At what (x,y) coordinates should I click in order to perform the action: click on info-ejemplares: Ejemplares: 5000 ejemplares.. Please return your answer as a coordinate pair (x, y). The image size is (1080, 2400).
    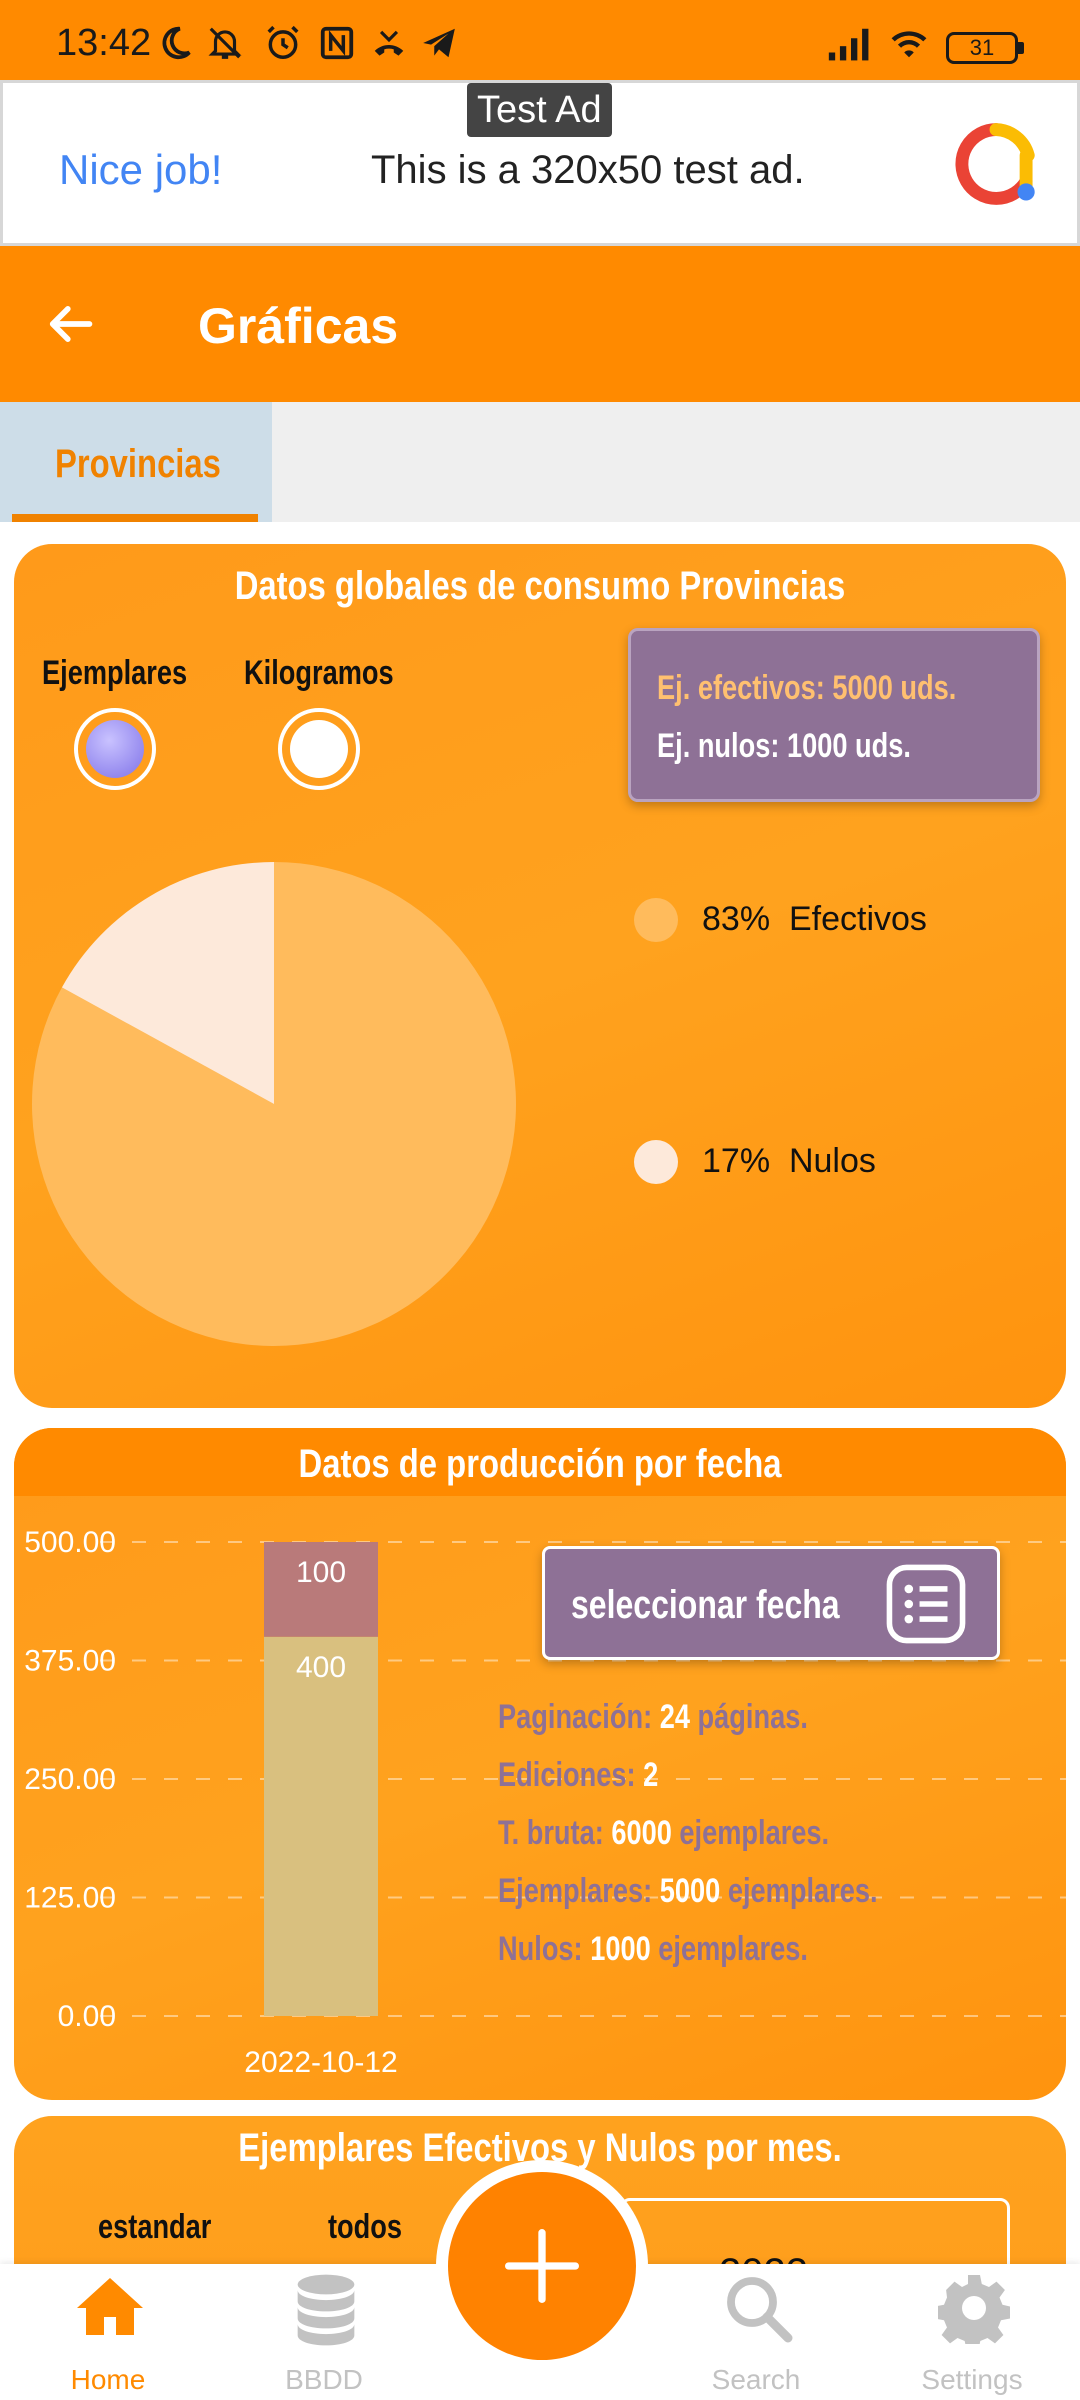
    Looking at the image, I should click on (688, 1891).